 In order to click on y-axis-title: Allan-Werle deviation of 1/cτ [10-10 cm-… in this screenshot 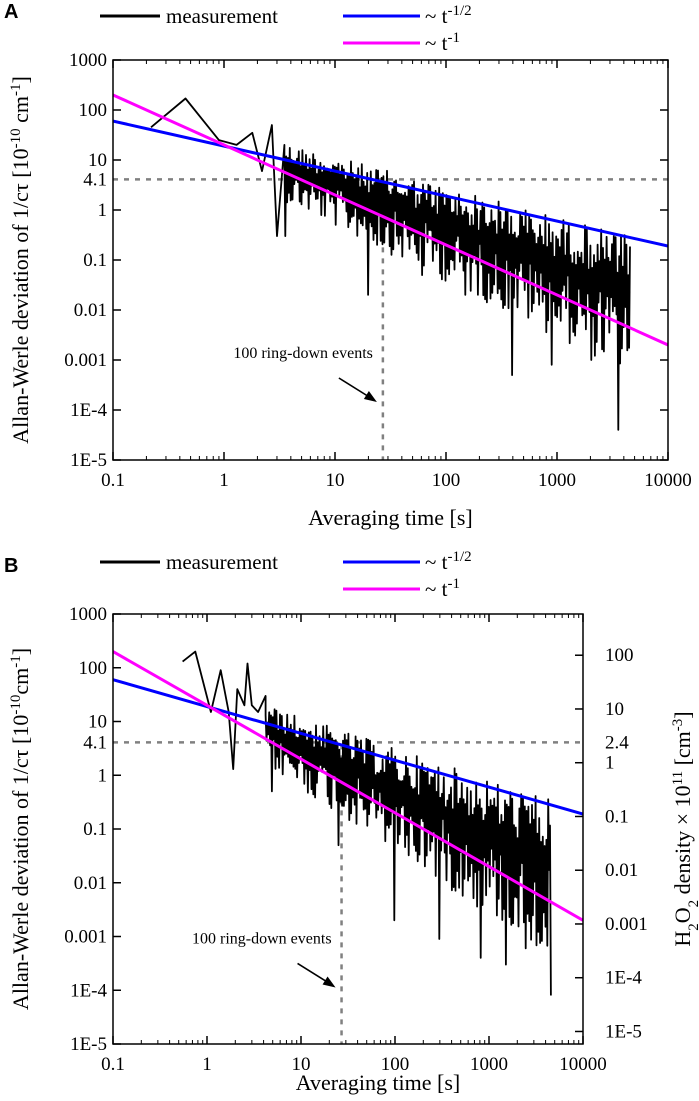, I will do `click(20, 260)`.